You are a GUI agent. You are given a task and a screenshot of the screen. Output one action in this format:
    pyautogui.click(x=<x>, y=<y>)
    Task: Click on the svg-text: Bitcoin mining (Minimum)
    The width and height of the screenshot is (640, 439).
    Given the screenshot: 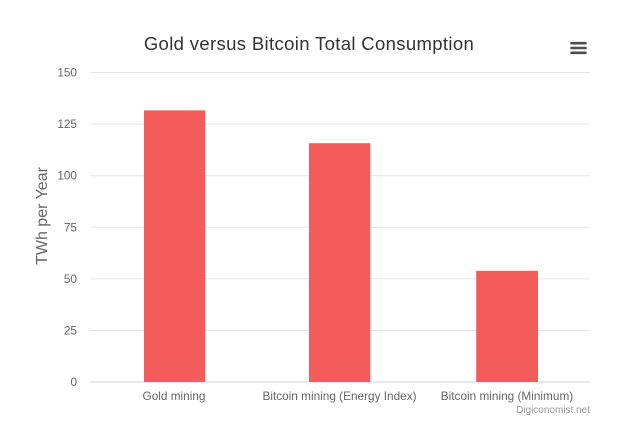 What is the action you would take?
    pyautogui.click(x=507, y=396)
    